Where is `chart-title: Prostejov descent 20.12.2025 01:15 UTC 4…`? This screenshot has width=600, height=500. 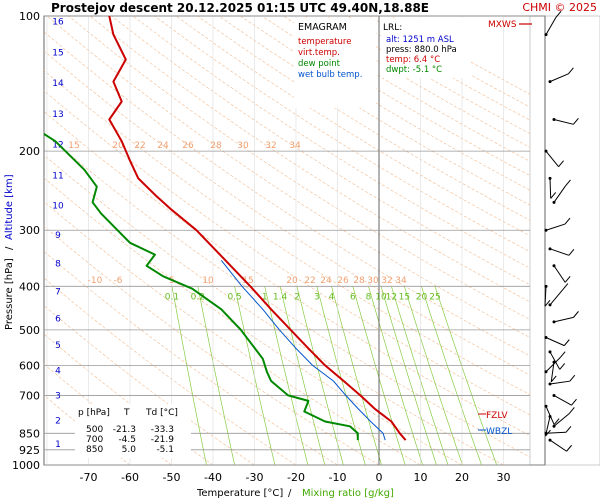
chart-title: Prostejov descent 20.12.2025 01:15 UTC 4… is located at coordinates (240, 8).